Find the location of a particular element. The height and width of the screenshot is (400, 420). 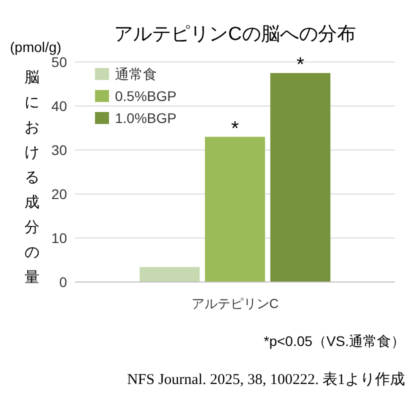

text: 脳における成分の量 is located at coordinates (32, 177).